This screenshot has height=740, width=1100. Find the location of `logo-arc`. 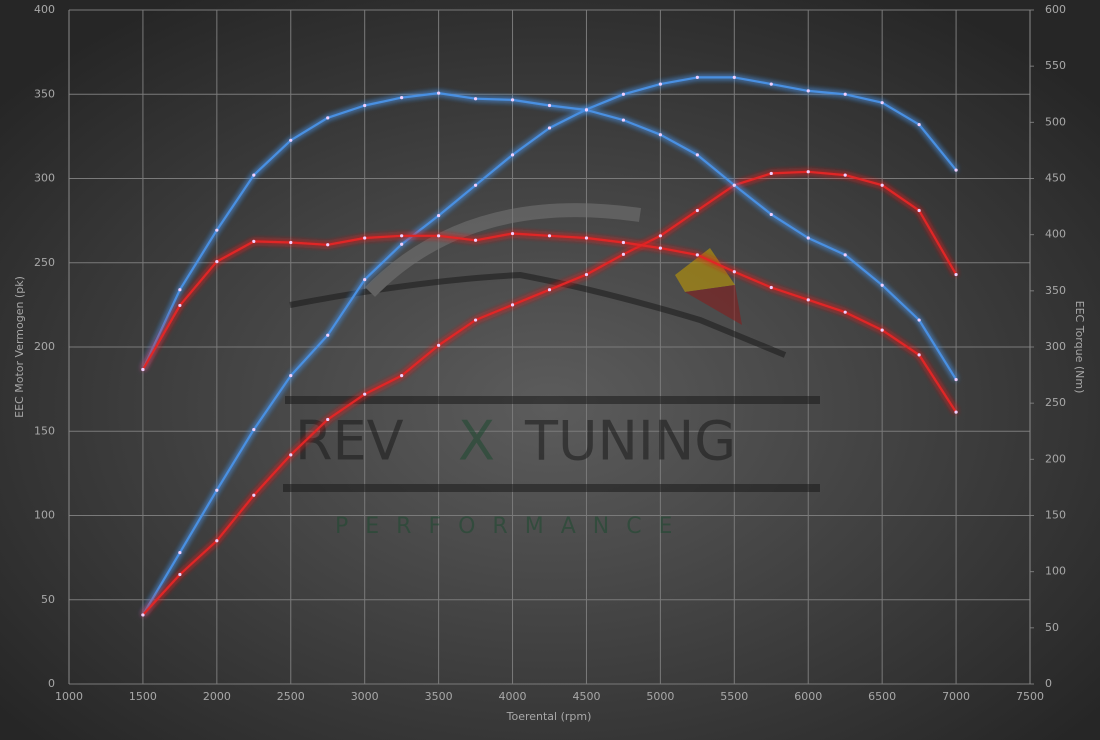

logo-arc is located at coordinates (503, 250).